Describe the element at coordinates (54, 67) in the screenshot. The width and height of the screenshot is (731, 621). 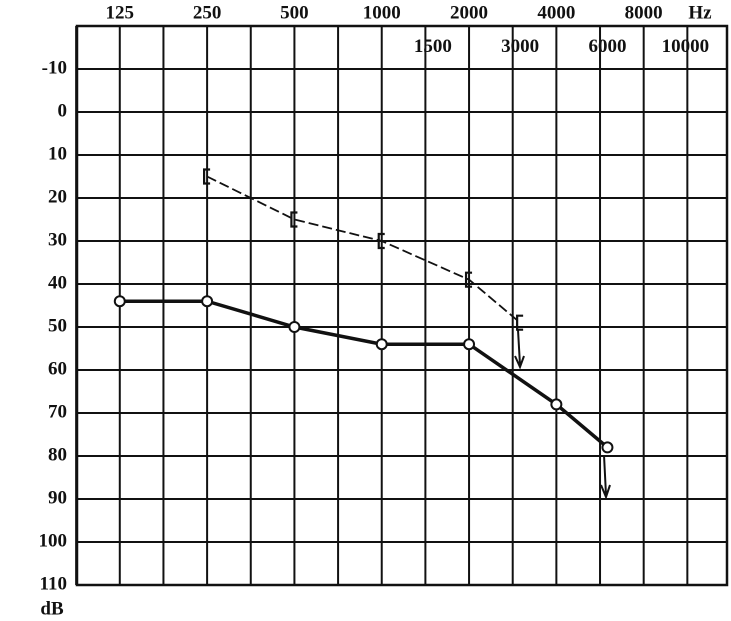
I see `y-tick-label: -10` at that location.